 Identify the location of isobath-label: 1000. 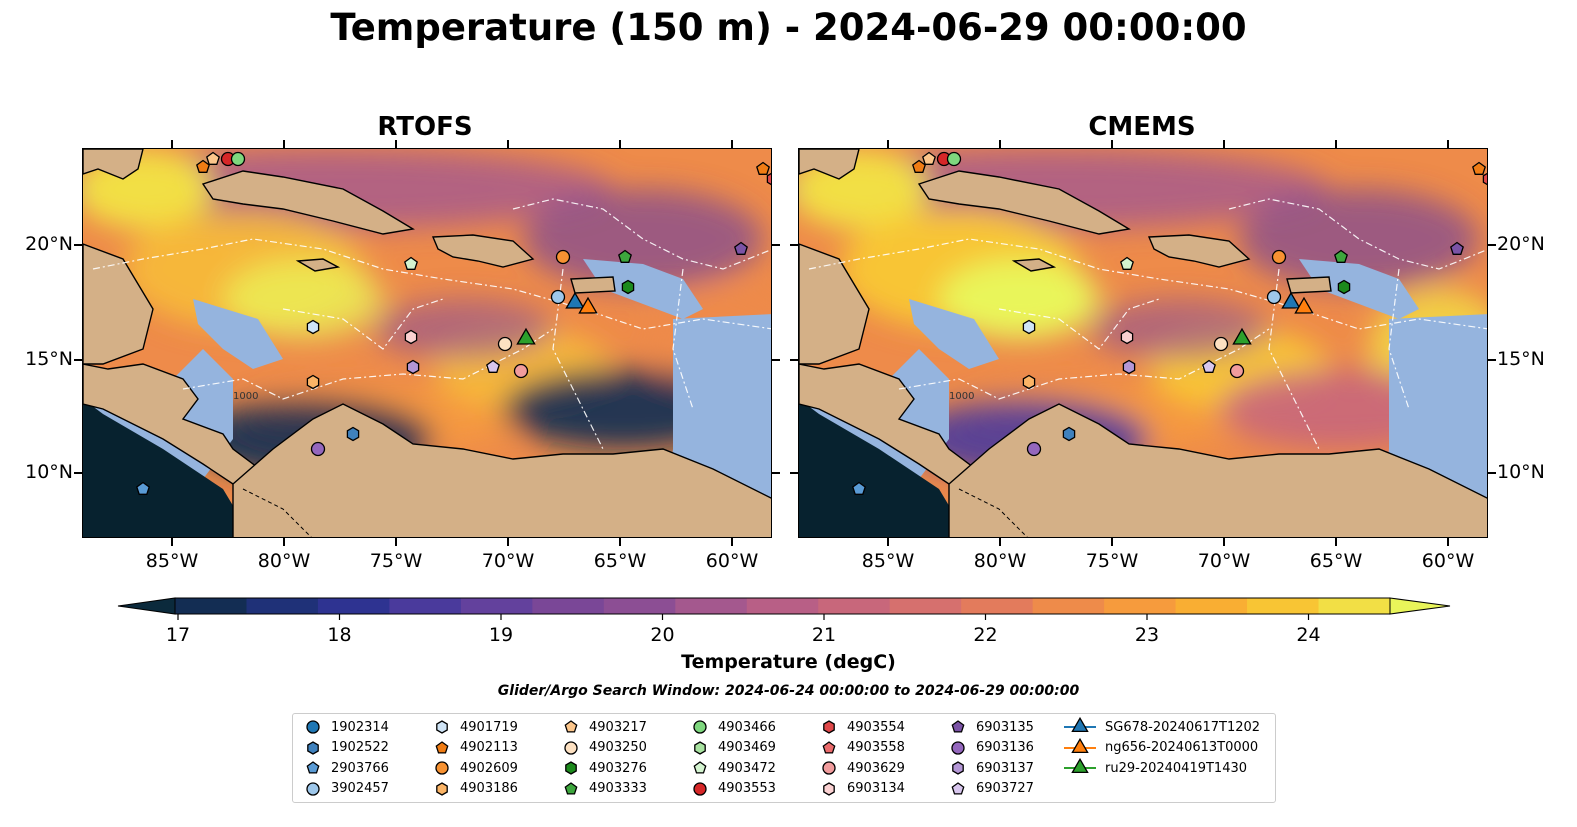
(961, 396).